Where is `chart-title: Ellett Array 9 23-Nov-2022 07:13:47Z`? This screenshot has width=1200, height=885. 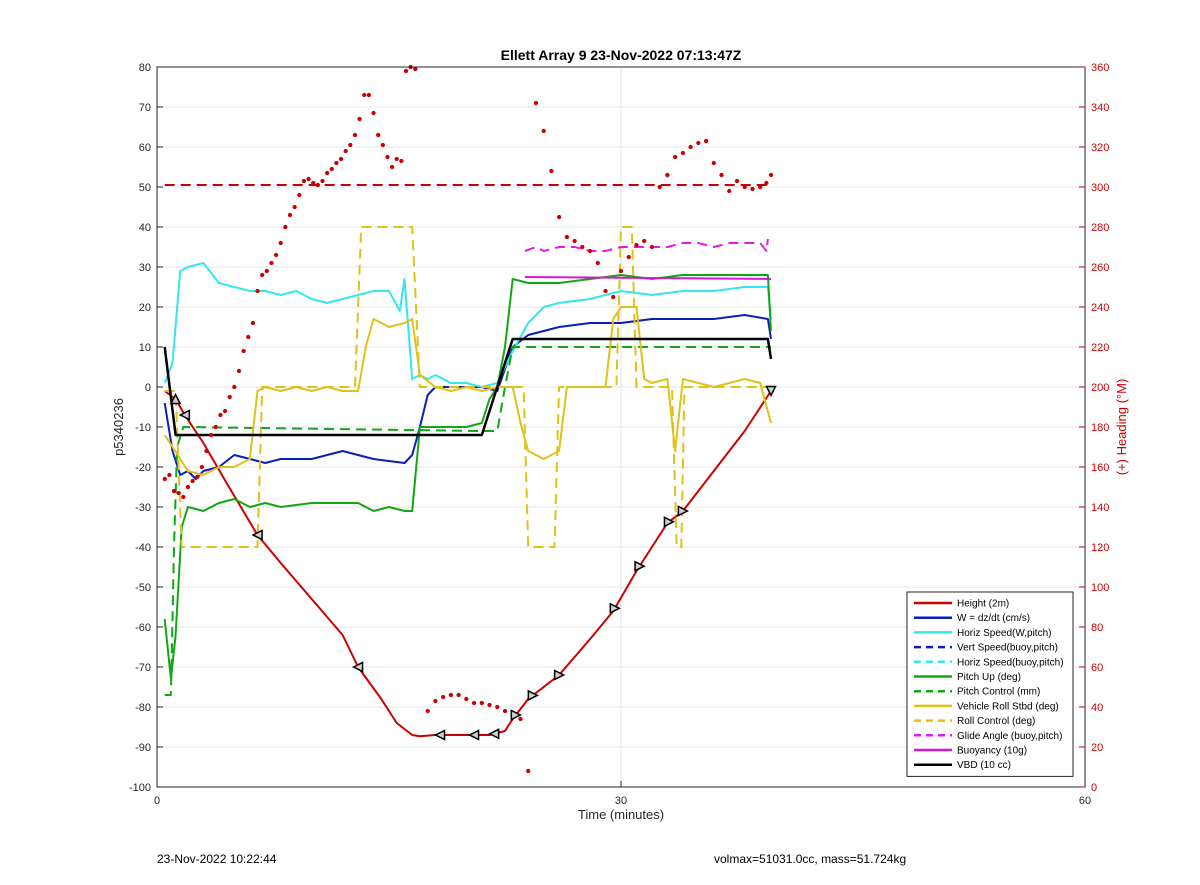 chart-title: Ellett Array 9 23-Nov-2022 07:13:47Z is located at coordinates (621, 55).